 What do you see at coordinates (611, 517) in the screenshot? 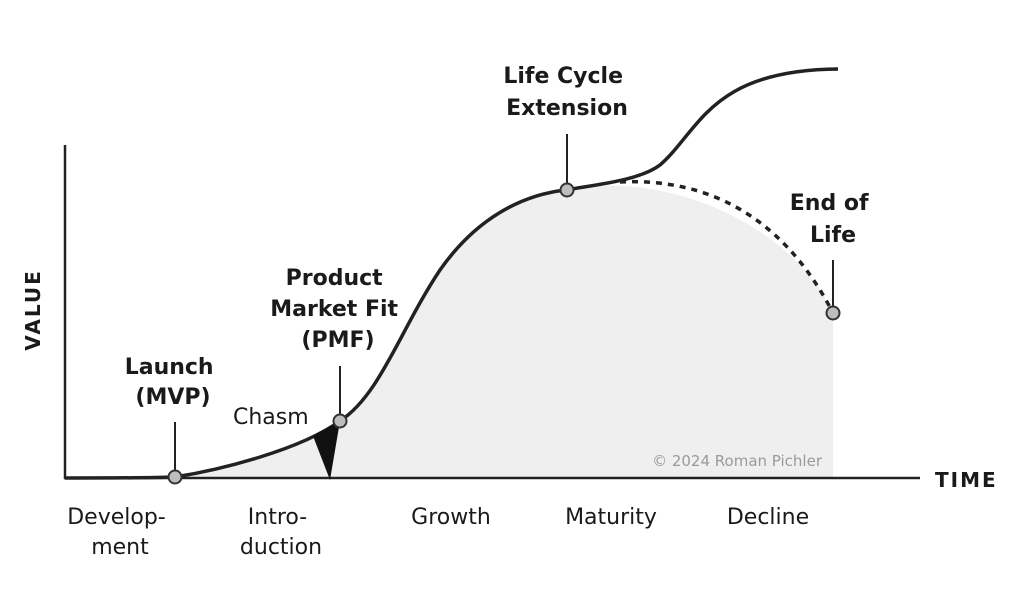
I see `stage-maturity: Maturity` at bounding box center [611, 517].